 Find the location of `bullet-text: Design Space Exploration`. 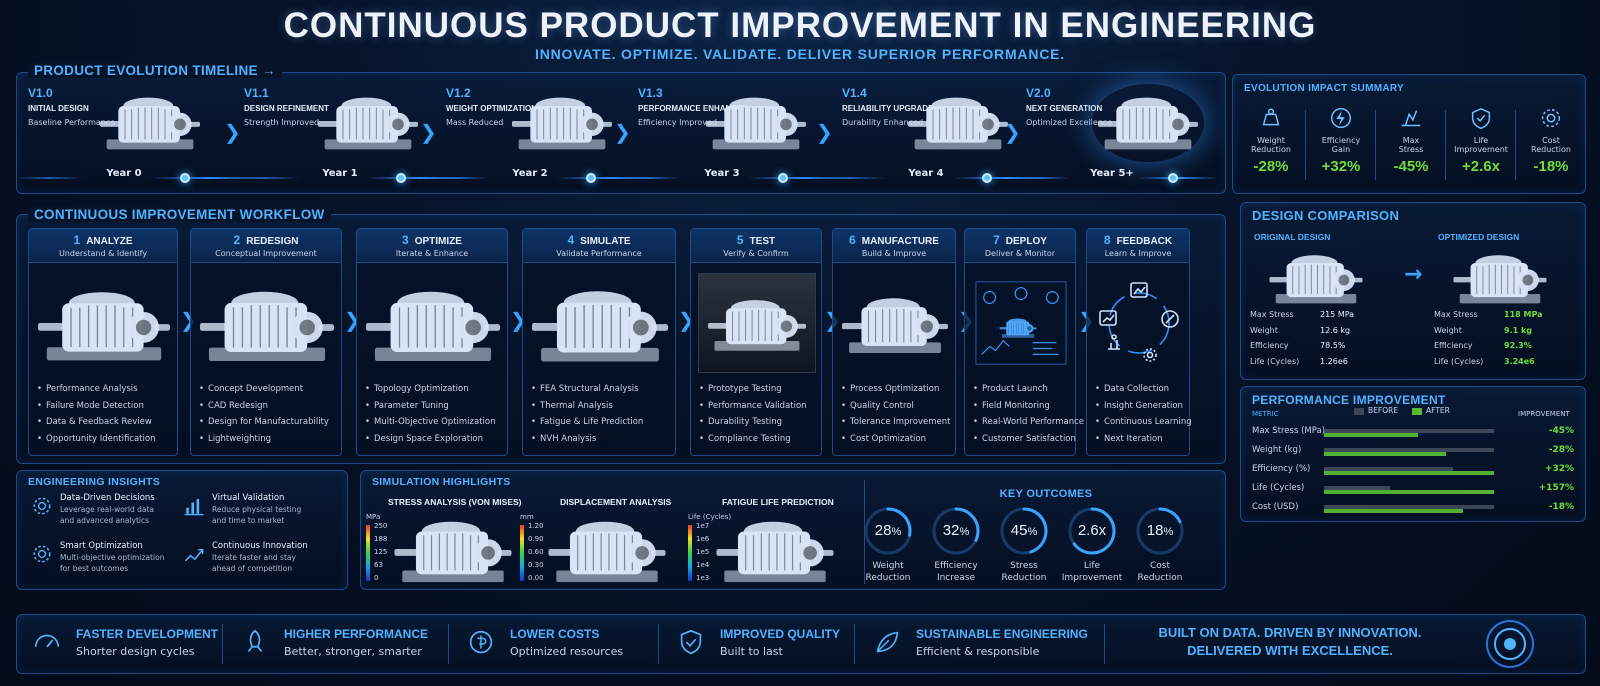

bullet-text: Design Space Exploration is located at coordinates (429, 438).